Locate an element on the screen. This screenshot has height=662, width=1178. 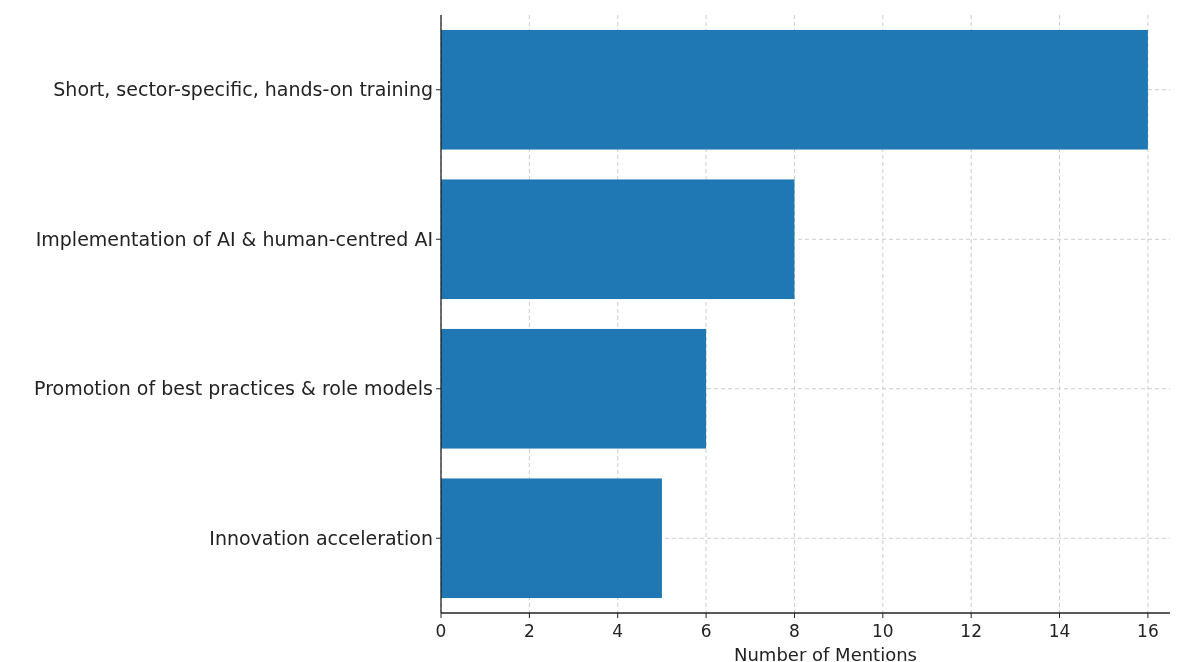
x-tick-label: 2 is located at coordinates (529, 631).